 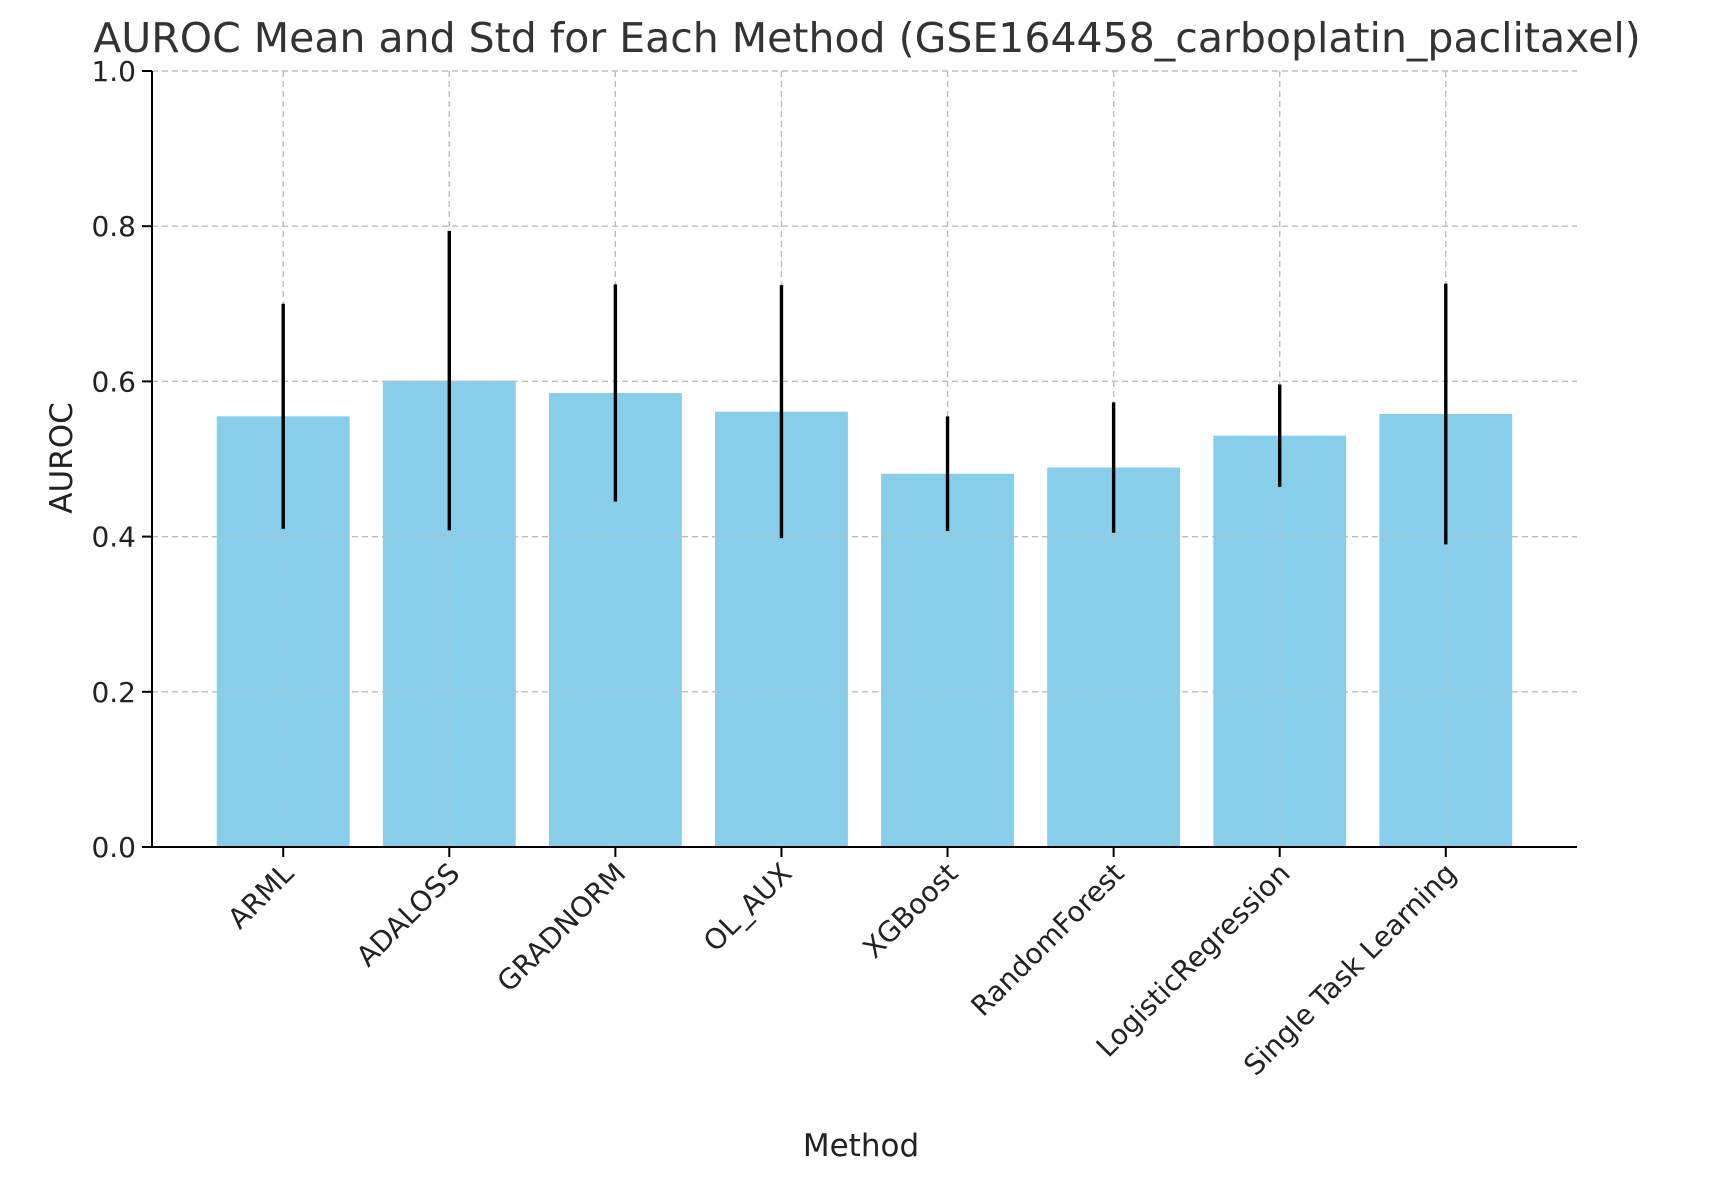 What do you see at coordinates (113, 71) in the screenshot?
I see `y-tick-label: 1.0` at bounding box center [113, 71].